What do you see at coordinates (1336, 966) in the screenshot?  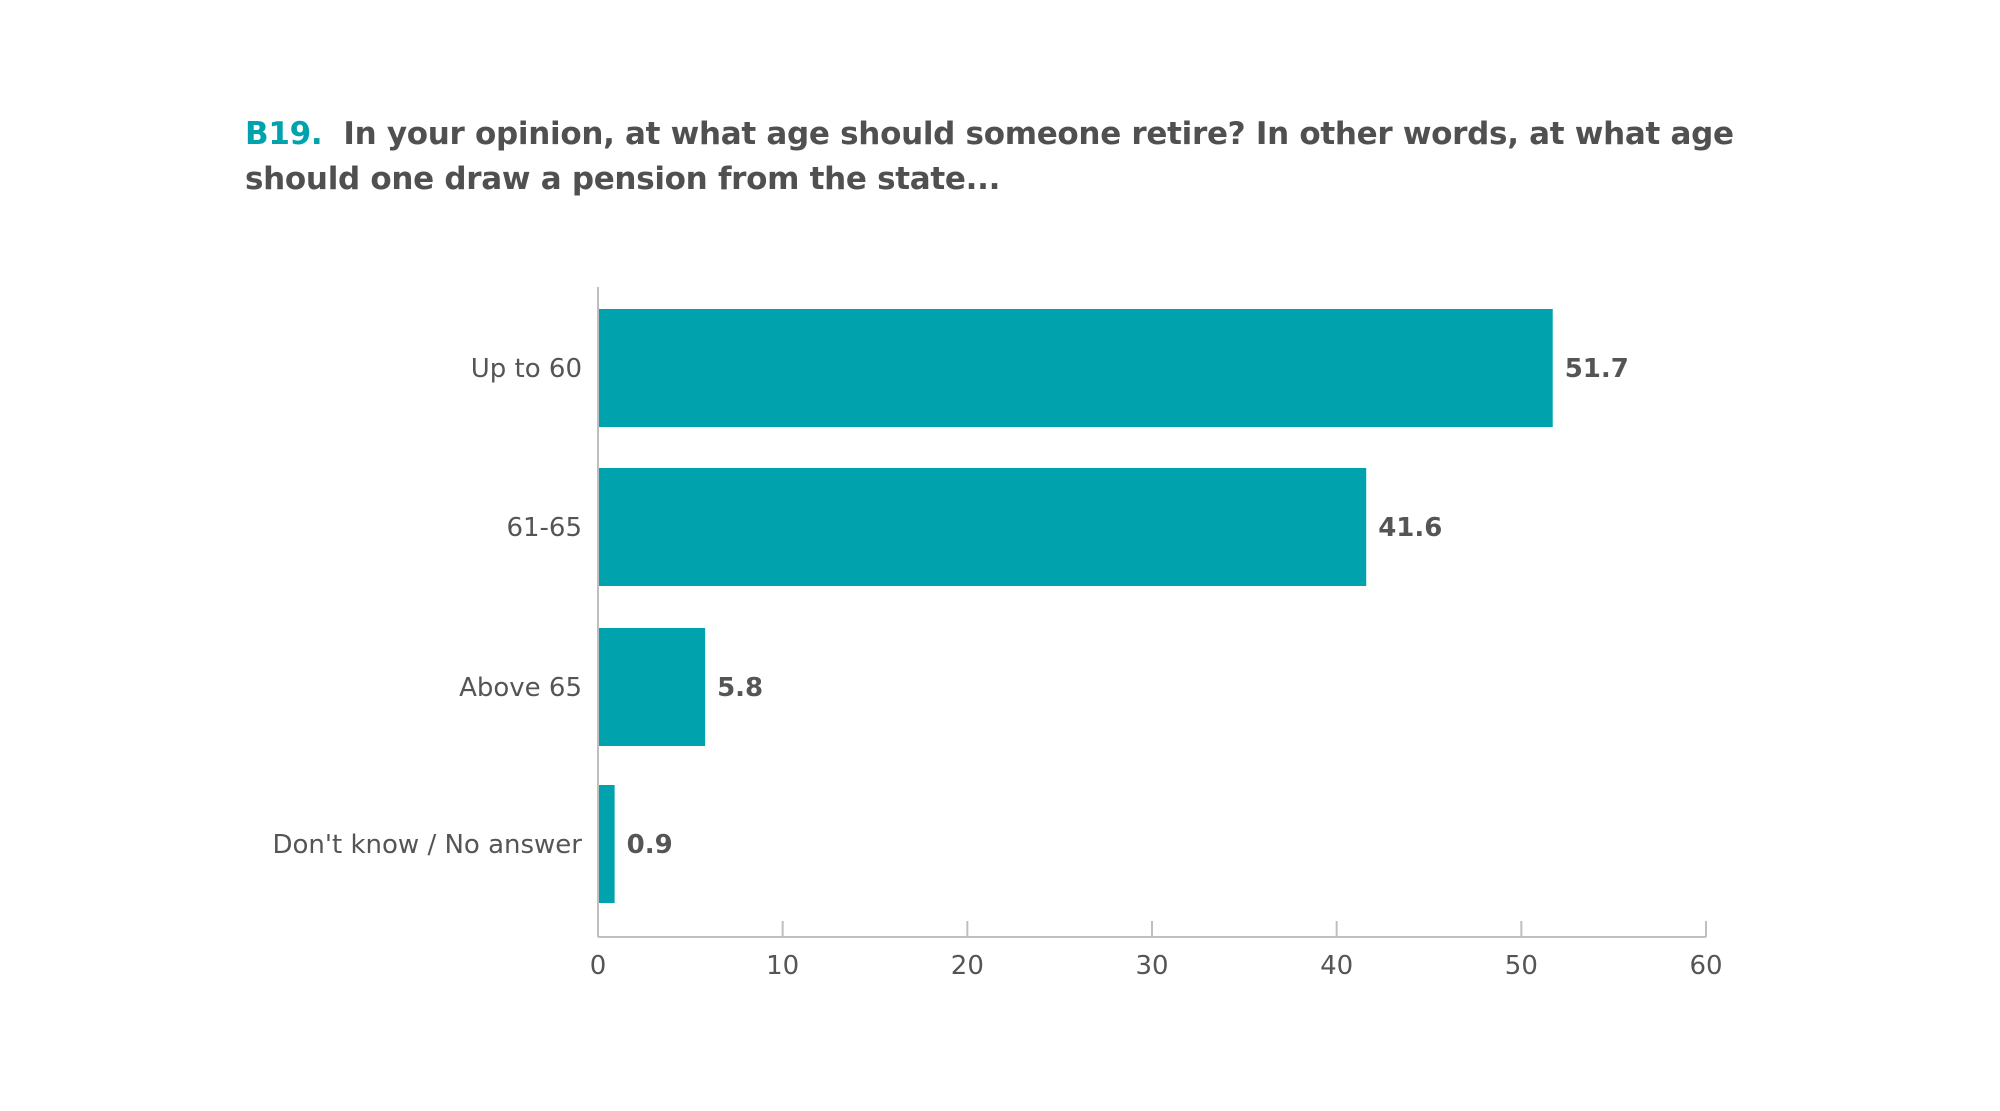 I see `x-tick-label-4: 40` at bounding box center [1336, 966].